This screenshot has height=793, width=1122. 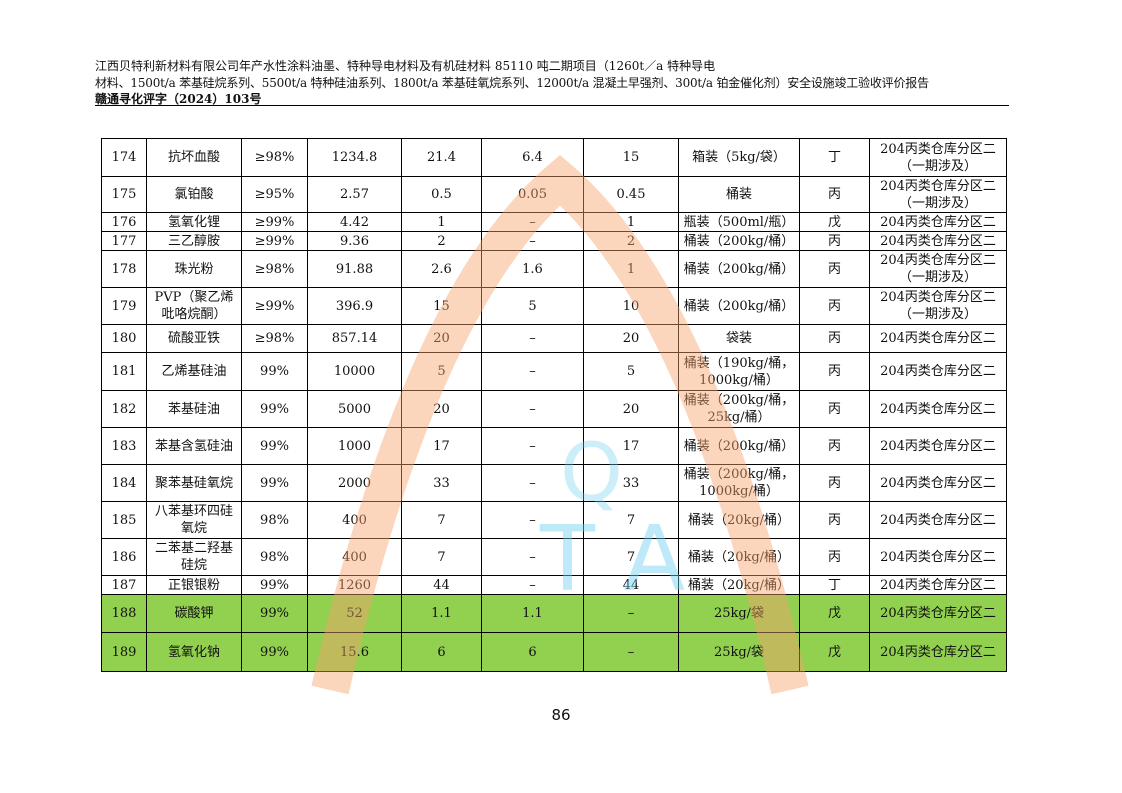 What do you see at coordinates (834, 157) in the screenshot?
I see `table-cell: 丁` at bounding box center [834, 157].